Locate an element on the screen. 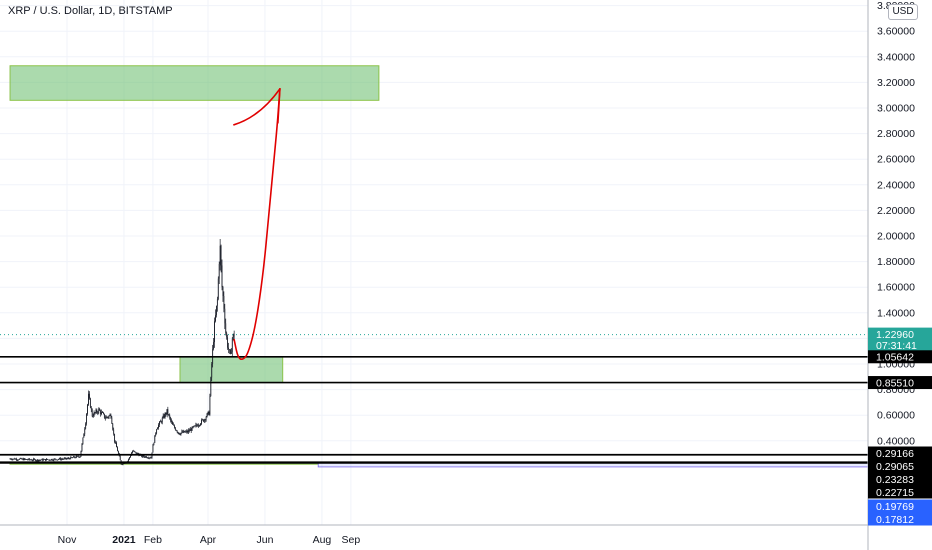 The height and width of the screenshot is (550, 932). projection-curve is located at coordinates (257, 224).